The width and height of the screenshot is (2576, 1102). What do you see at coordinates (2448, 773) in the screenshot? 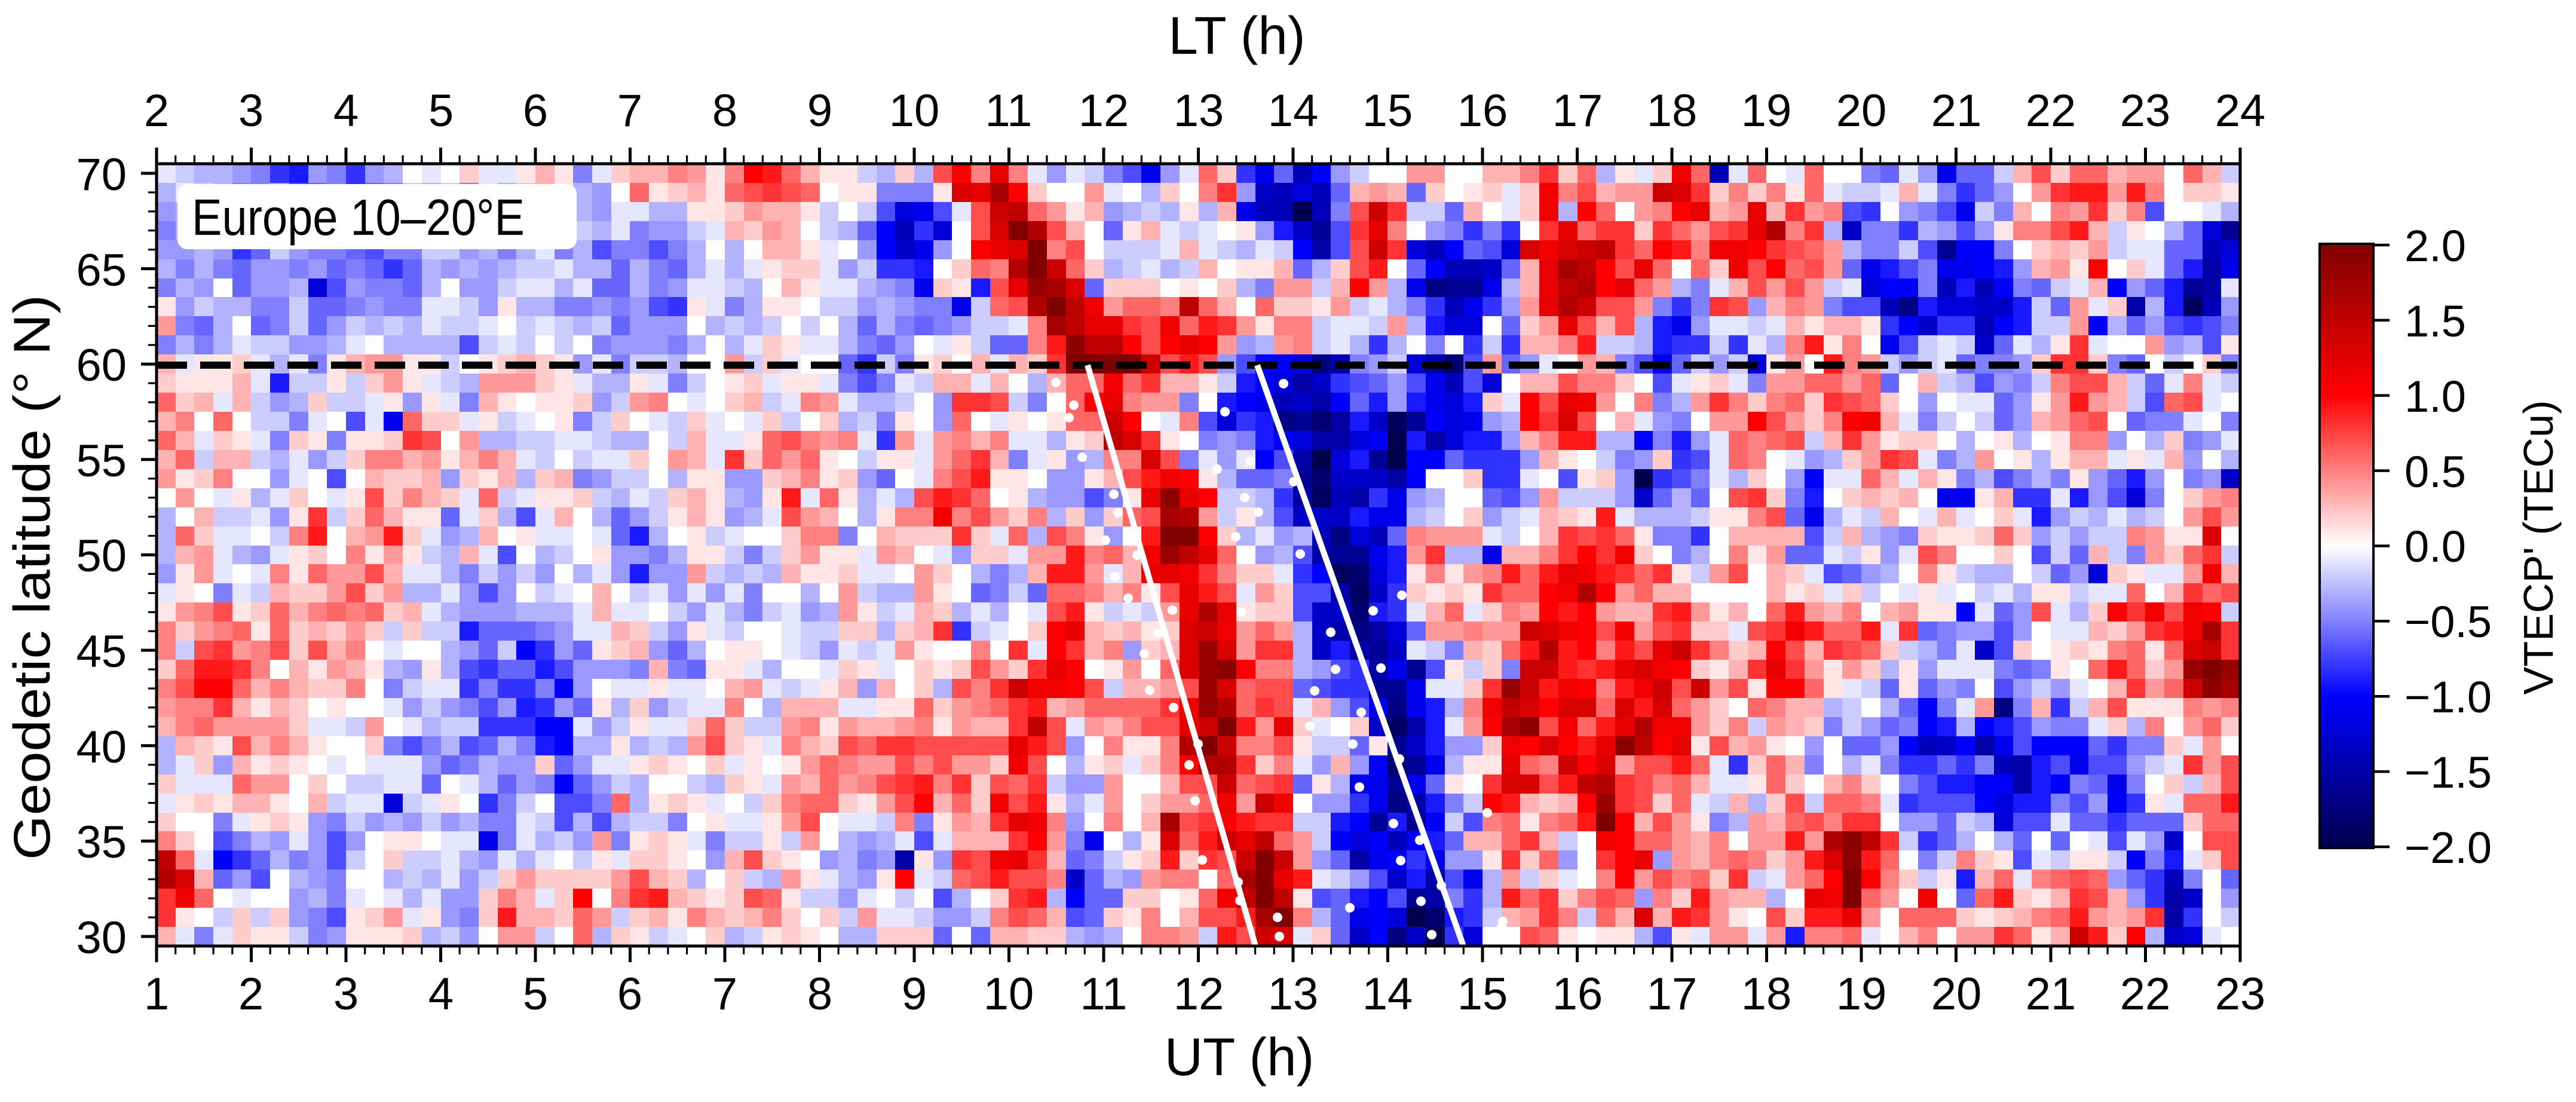
I see `svg-text: −1.5` at bounding box center [2448, 773].